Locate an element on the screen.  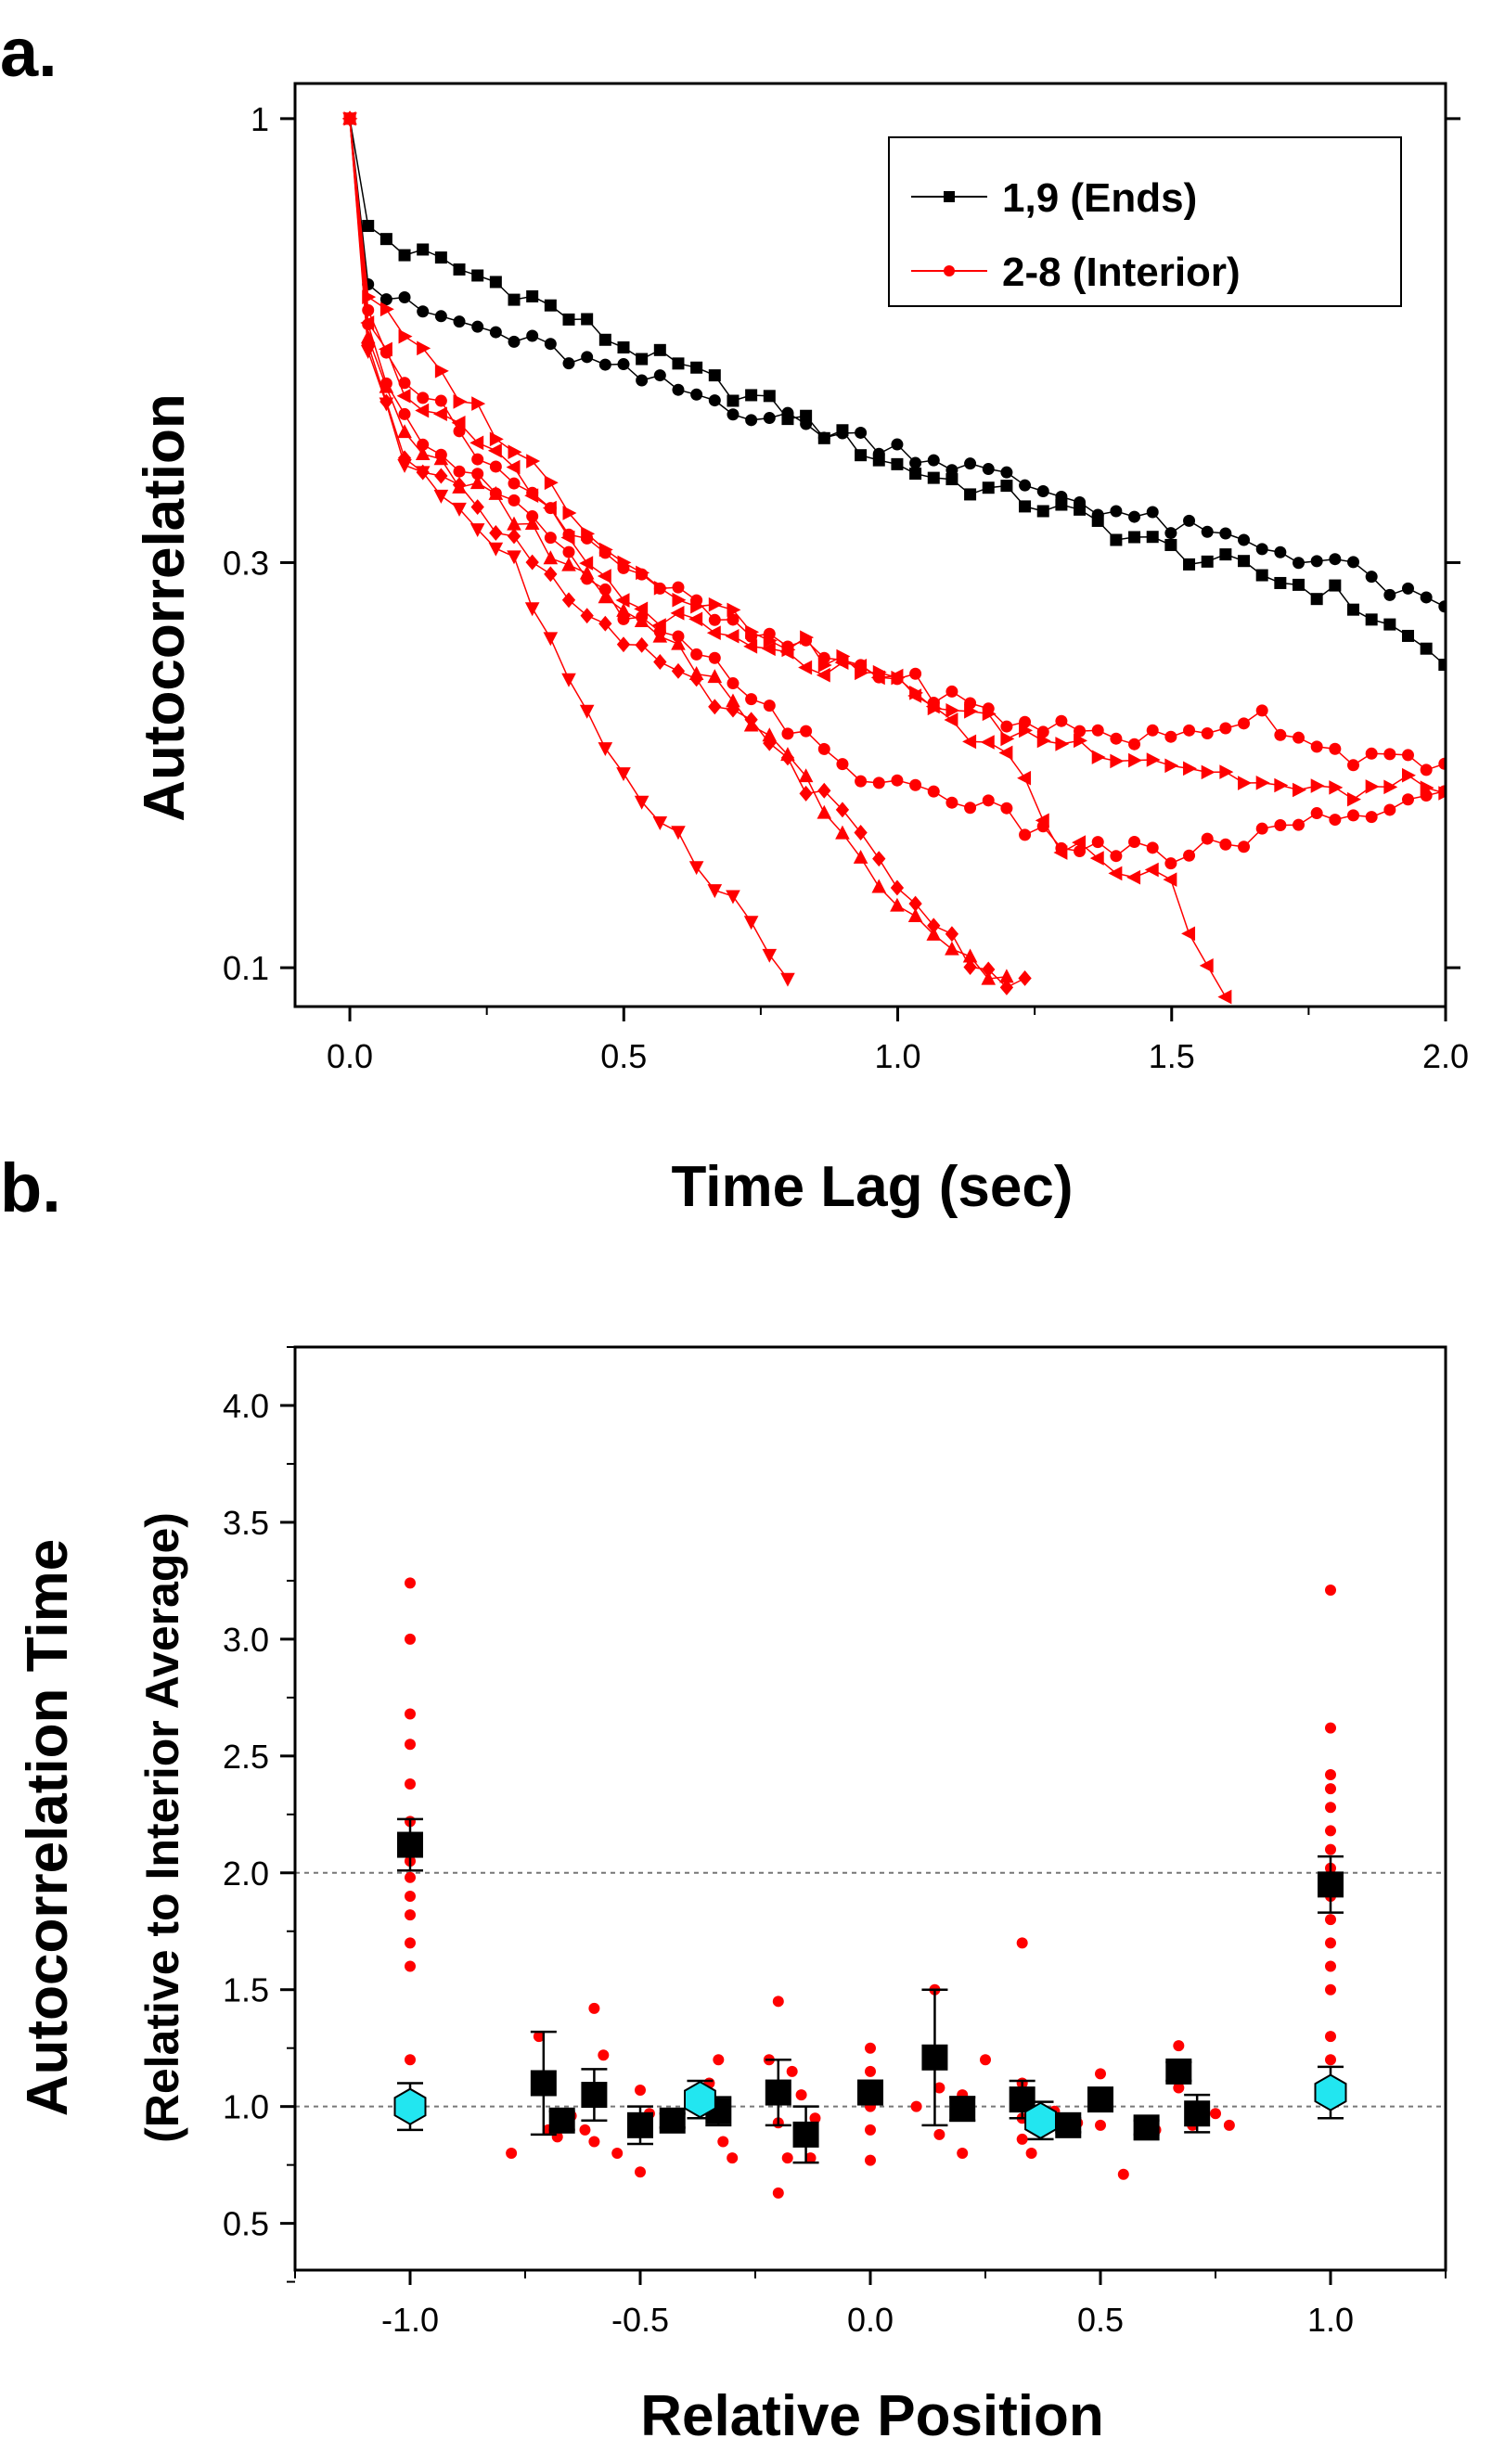
panel-a-legend: 1,9 (Ends) 2-8 (Interior) is located at coordinates (1145, 221).